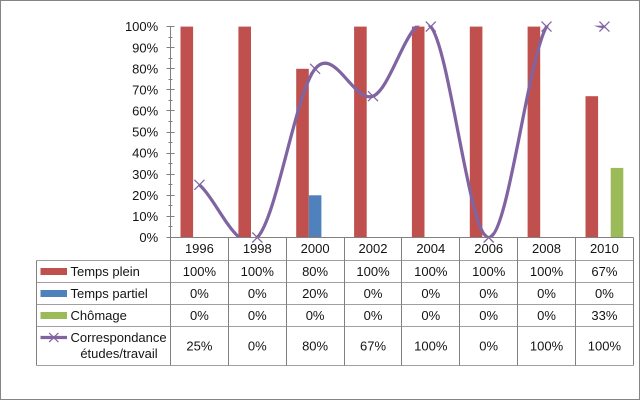 This screenshot has height=405, width=640. I want to click on svg-text: 25%, so click(199, 346).